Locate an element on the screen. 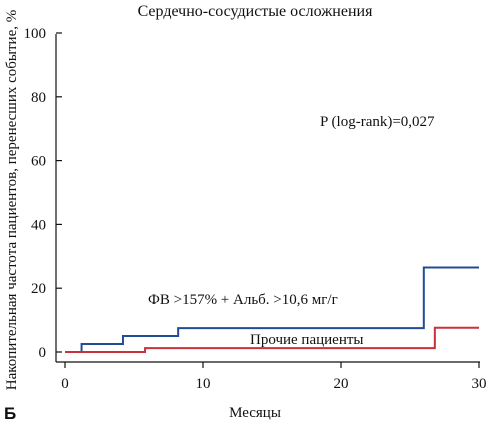  legend-label-series-1: ФВ >157% + Альб. >10,6 мг/г is located at coordinates (243, 300).